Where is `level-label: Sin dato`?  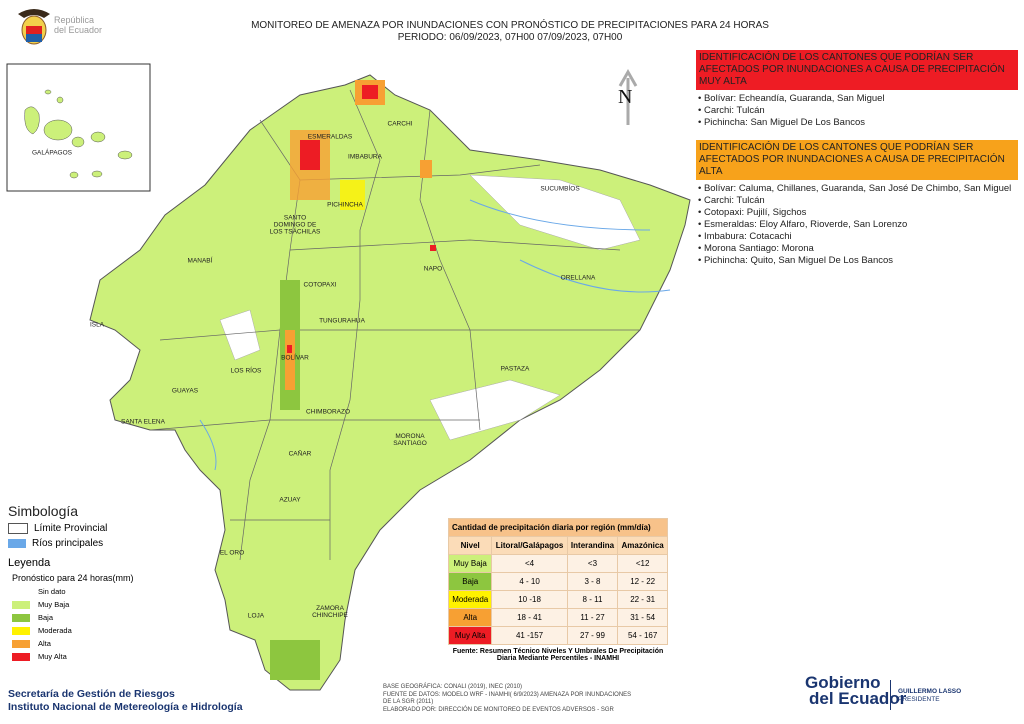 level-label: Sin dato is located at coordinates (52, 591).